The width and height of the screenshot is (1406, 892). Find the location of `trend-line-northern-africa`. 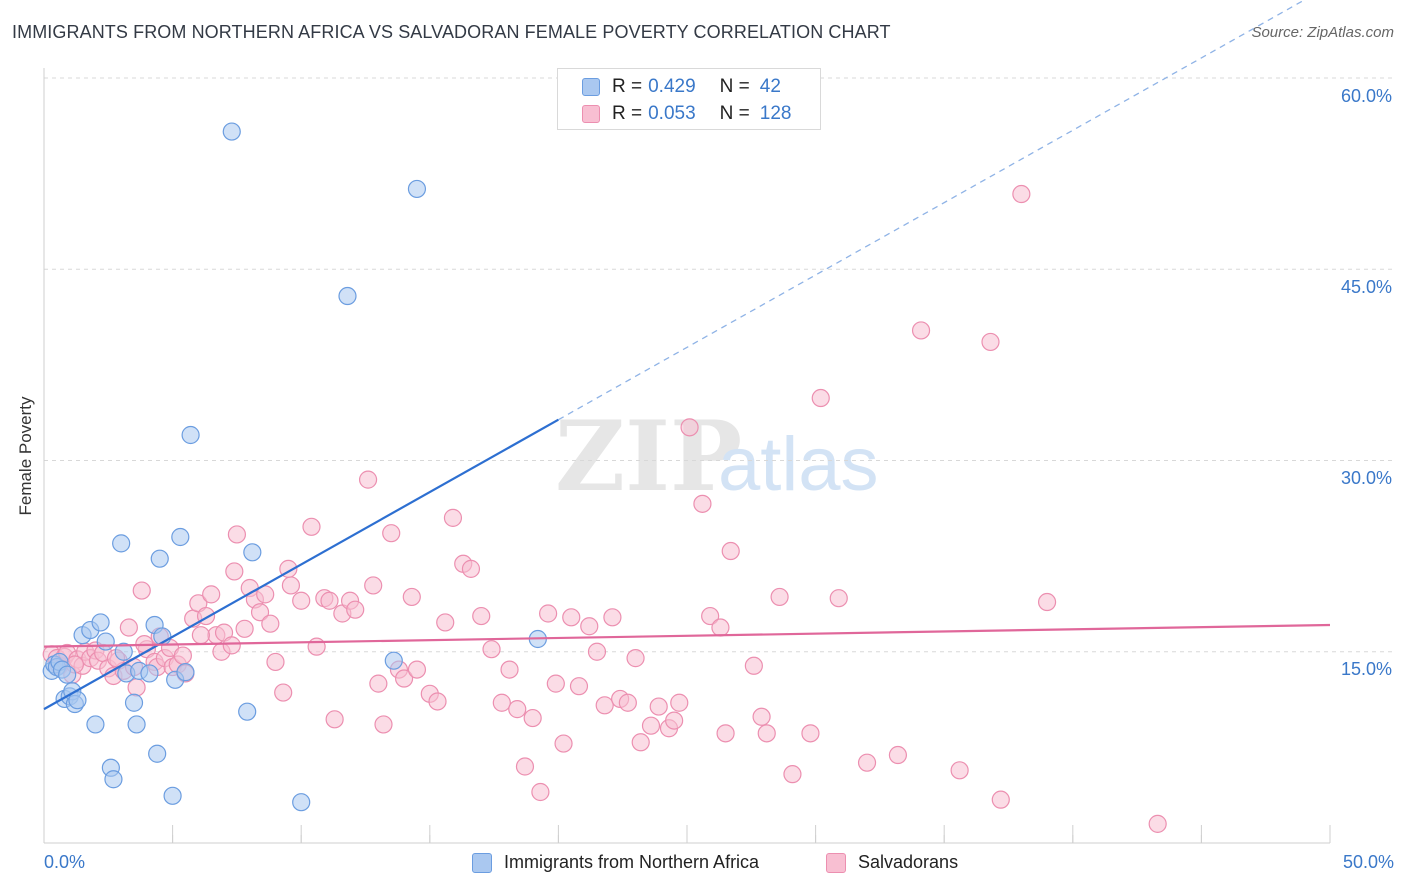

trend-line-northern-africa is located at coordinates (301, 564).